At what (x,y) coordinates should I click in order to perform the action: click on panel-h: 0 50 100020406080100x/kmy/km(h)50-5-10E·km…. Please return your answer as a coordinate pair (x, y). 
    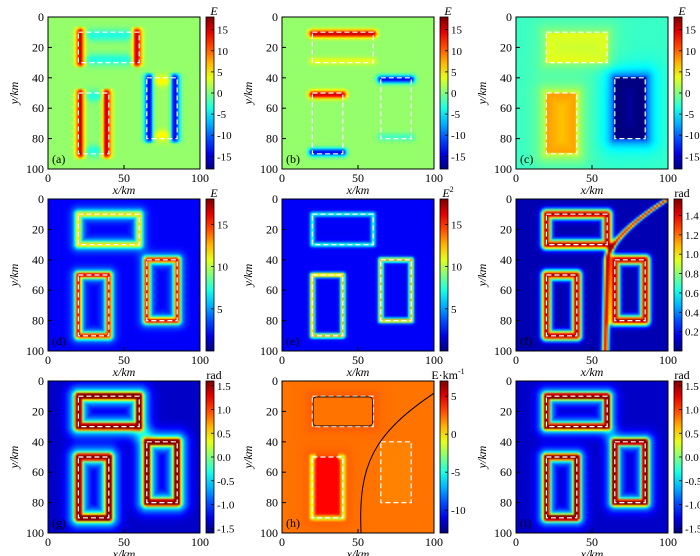
    Looking at the image, I should click on (353, 461).